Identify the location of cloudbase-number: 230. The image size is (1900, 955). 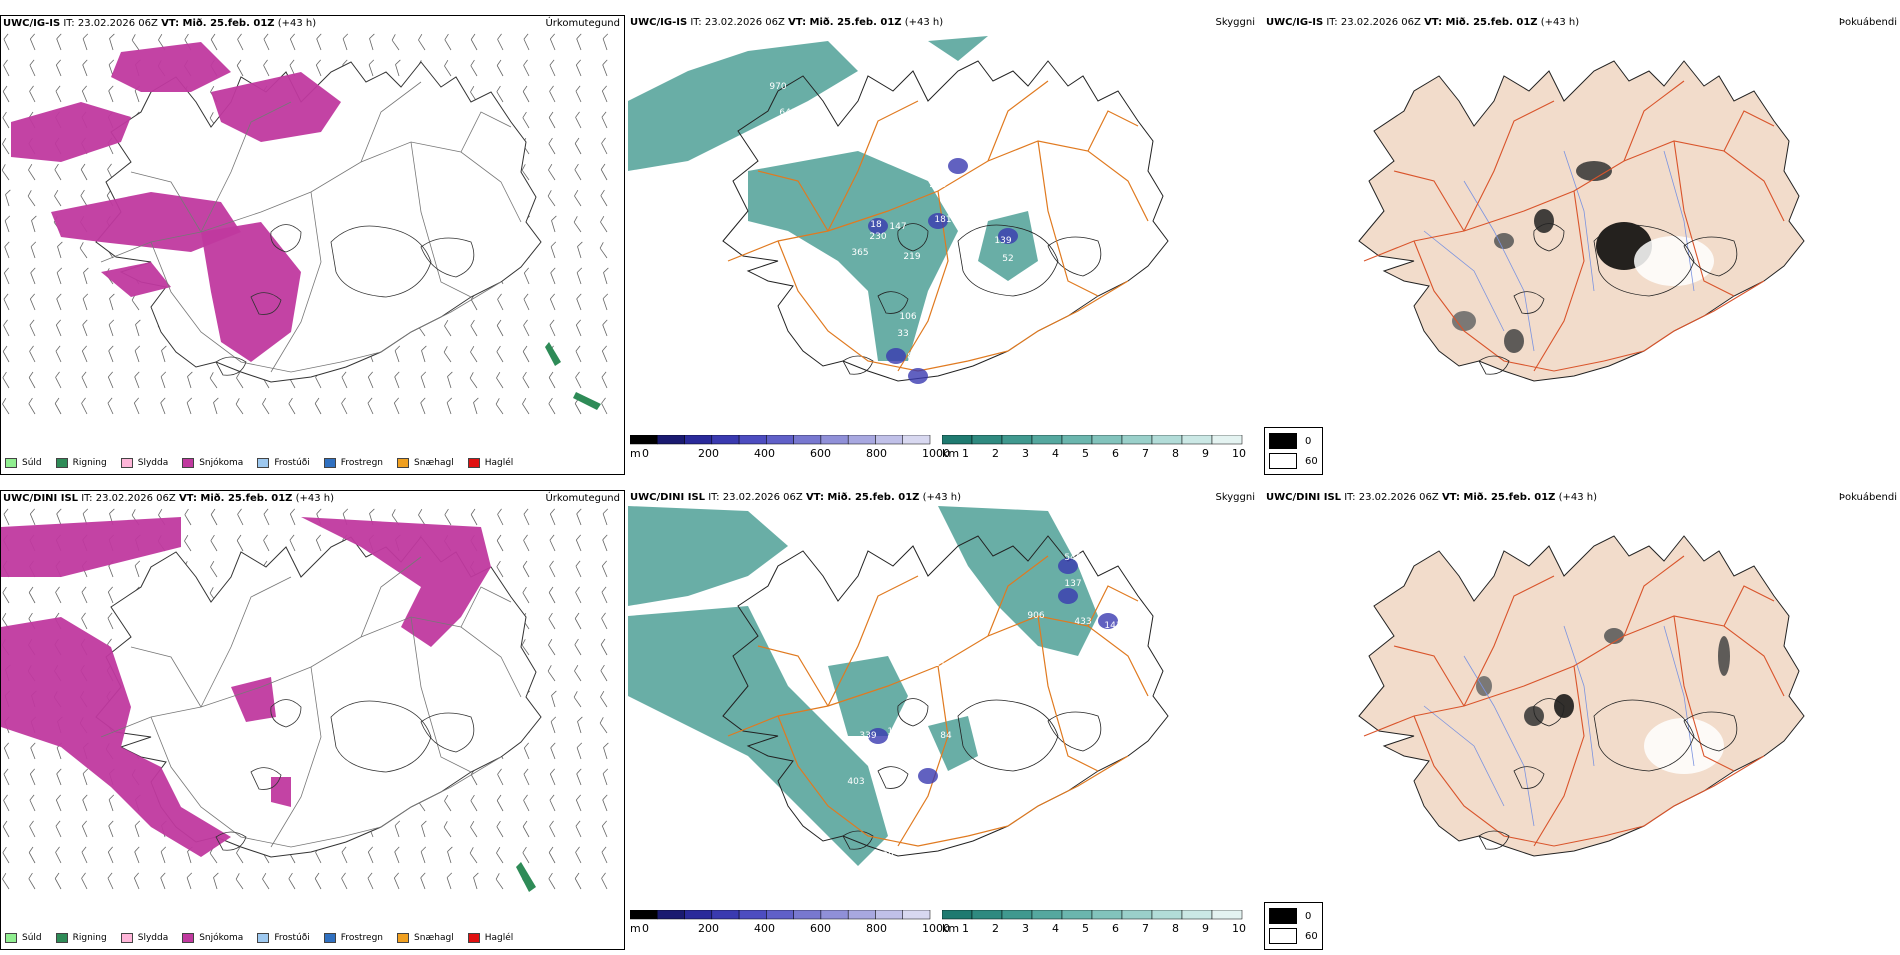
(877, 237).